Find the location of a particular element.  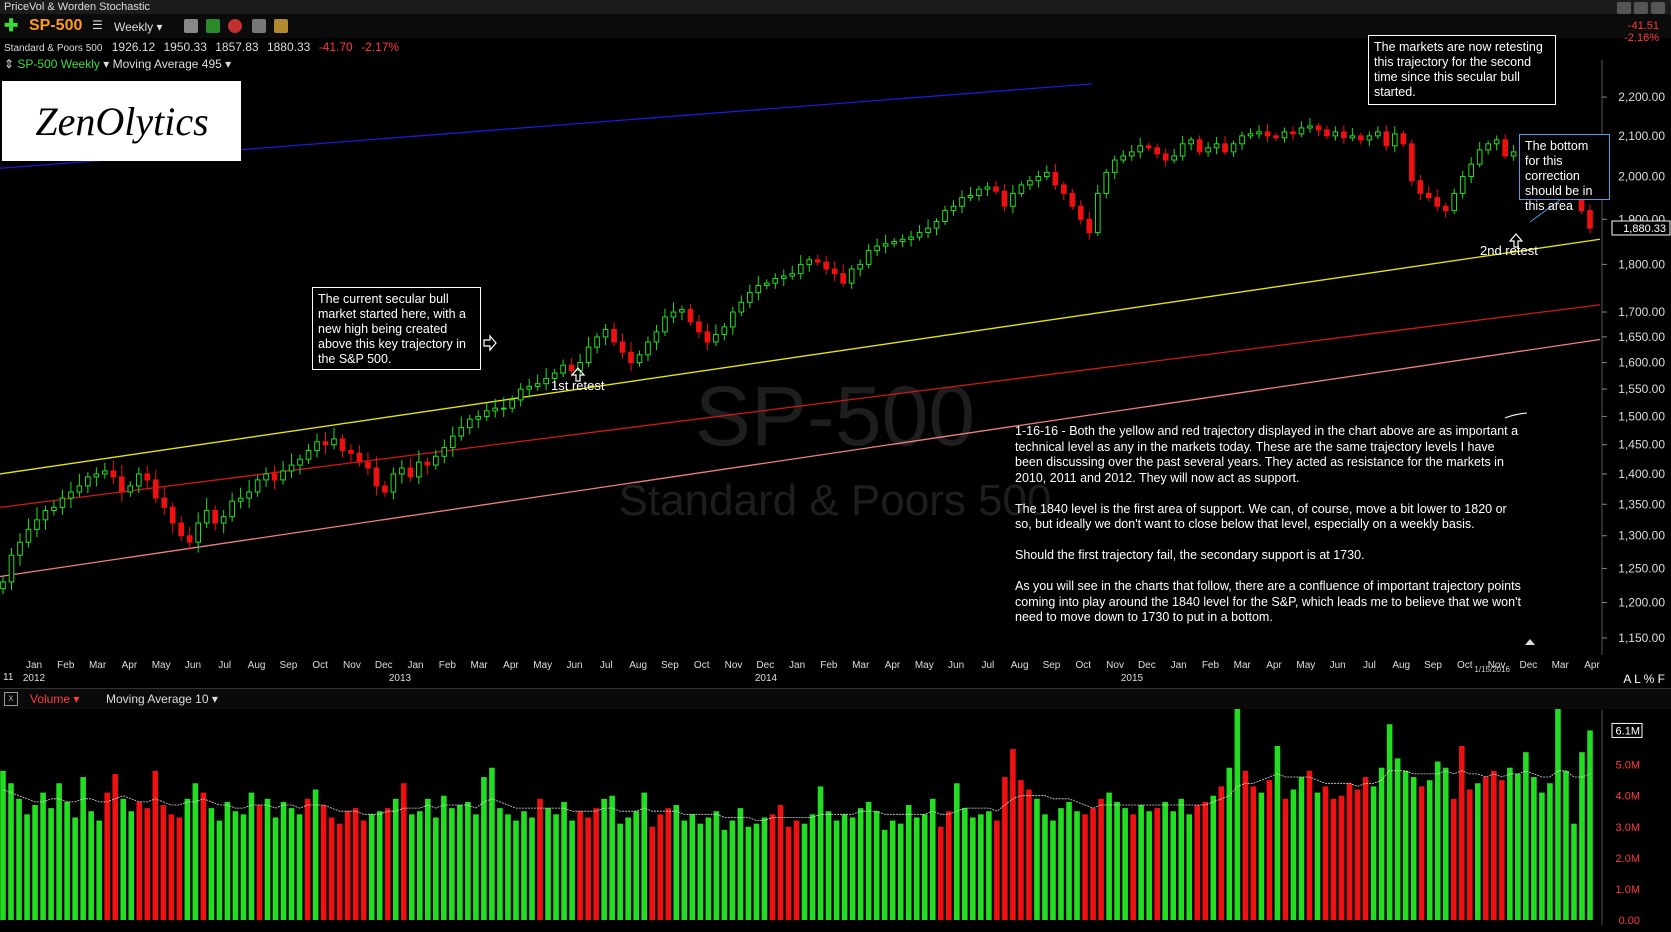

bull-start-arrow-icon is located at coordinates (490, 343).